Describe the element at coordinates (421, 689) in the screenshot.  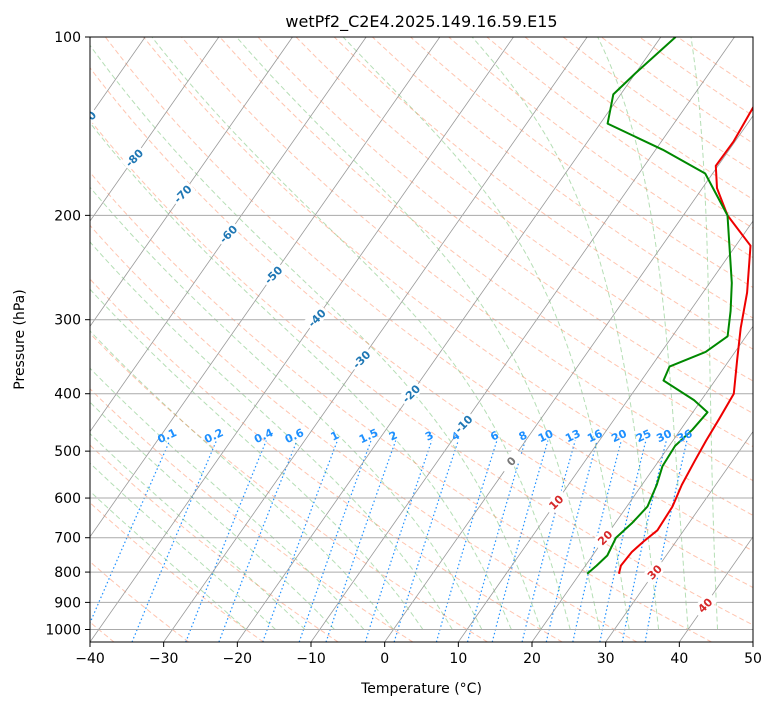
I see `x-axis-label: Temperature (°C)` at that location.